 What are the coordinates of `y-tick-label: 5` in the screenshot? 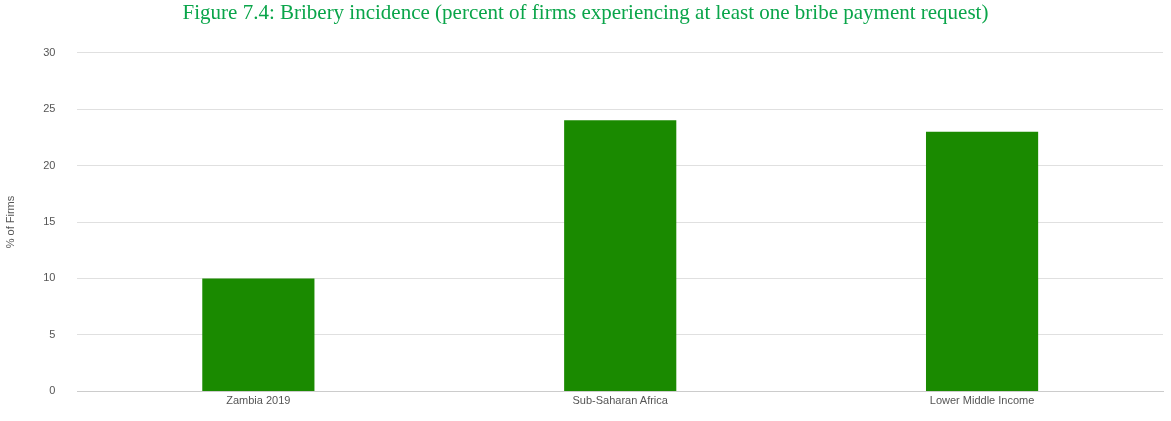 It's located at (52, 333).